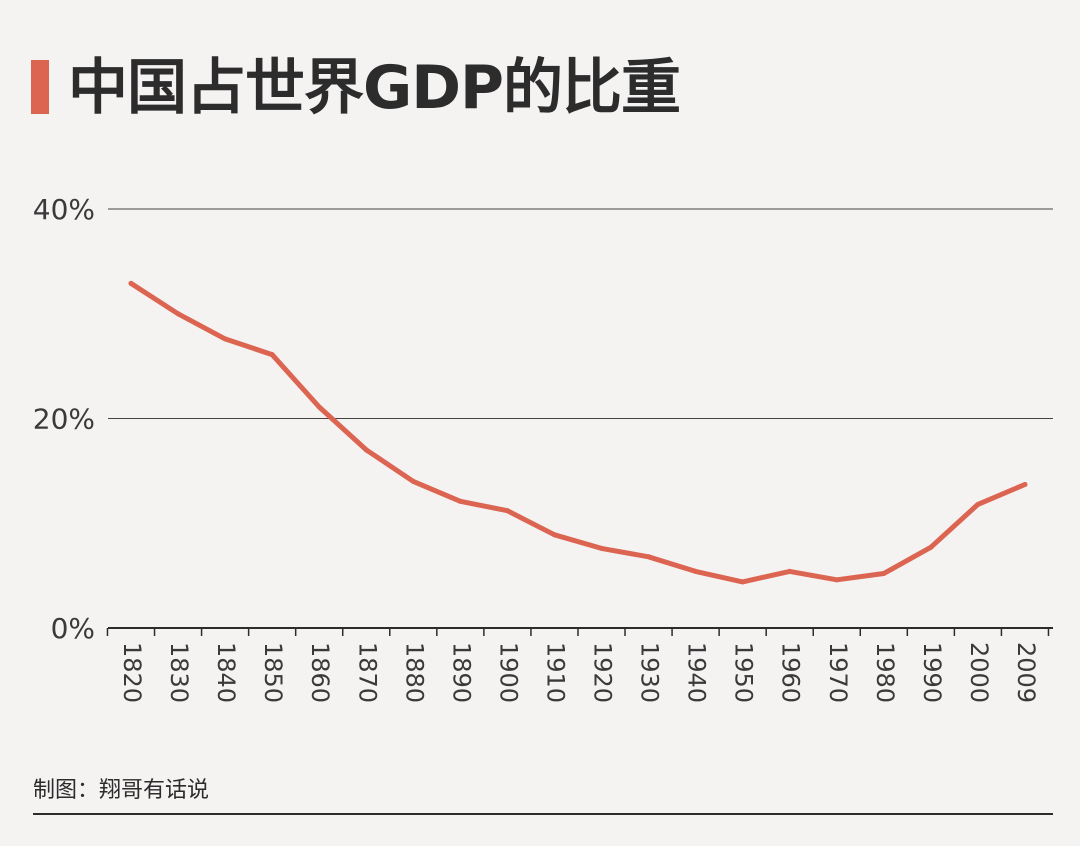 The width and height of the screenshot is (1080, 846). What do you see at coordinates (179, 672) in the screenshot?
I see `x-tick-label: 1830` at bounding box center [179, 672].